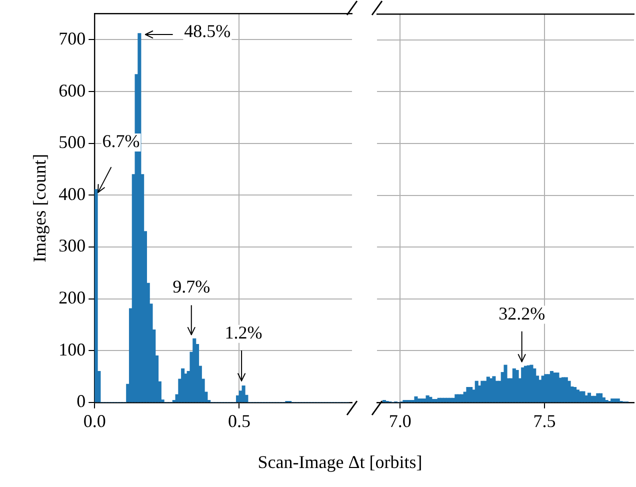  Describe the element at coordinates (94, 420) in the screenshot. I see `x-tick-label: 0.0` at that location.